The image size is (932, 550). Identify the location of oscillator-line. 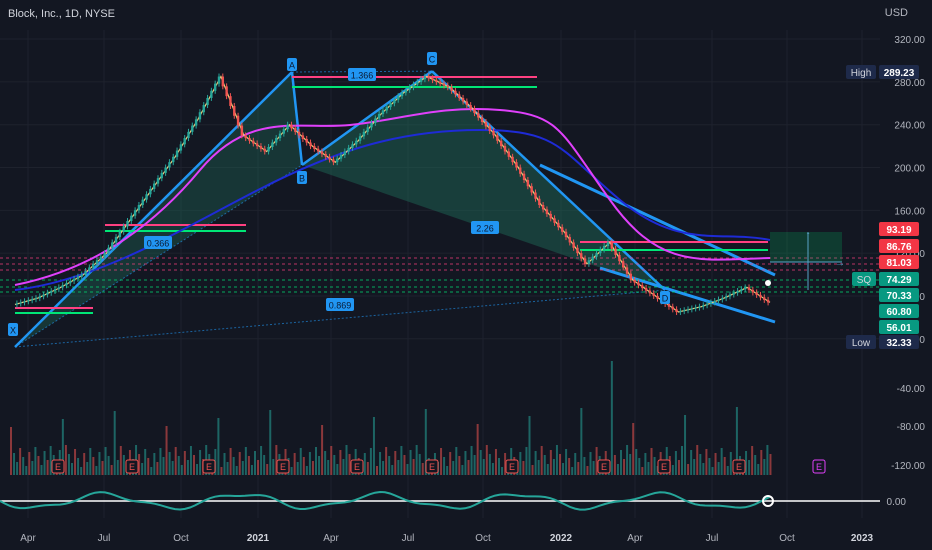
(385, 500).